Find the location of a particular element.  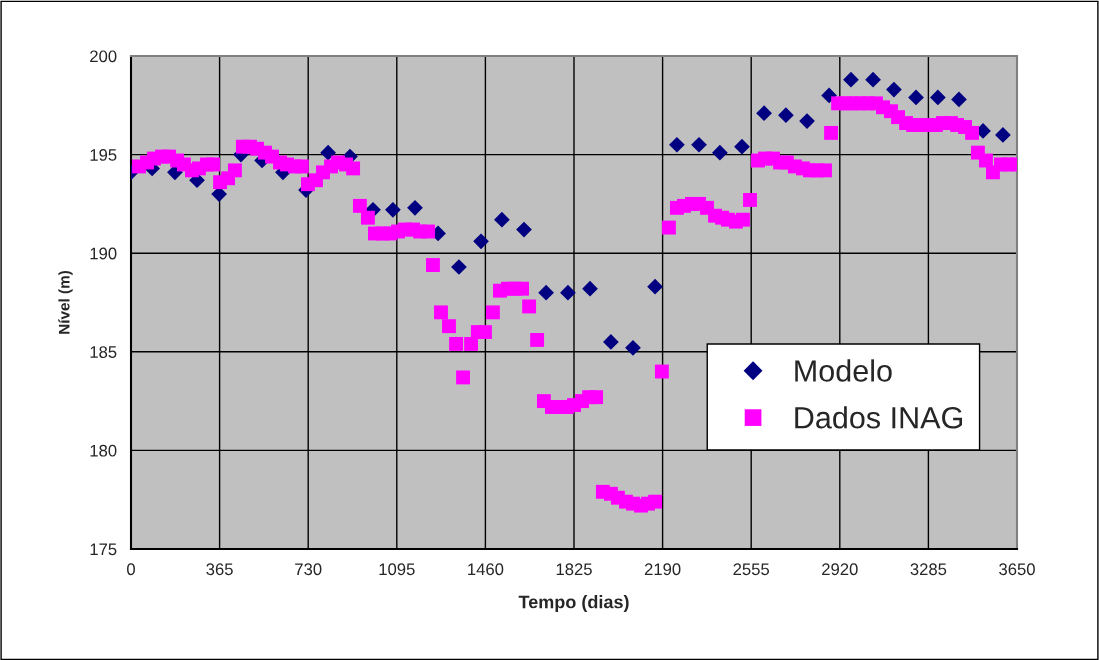

y-tick-label: 185 is located at coordinates (103, 352).